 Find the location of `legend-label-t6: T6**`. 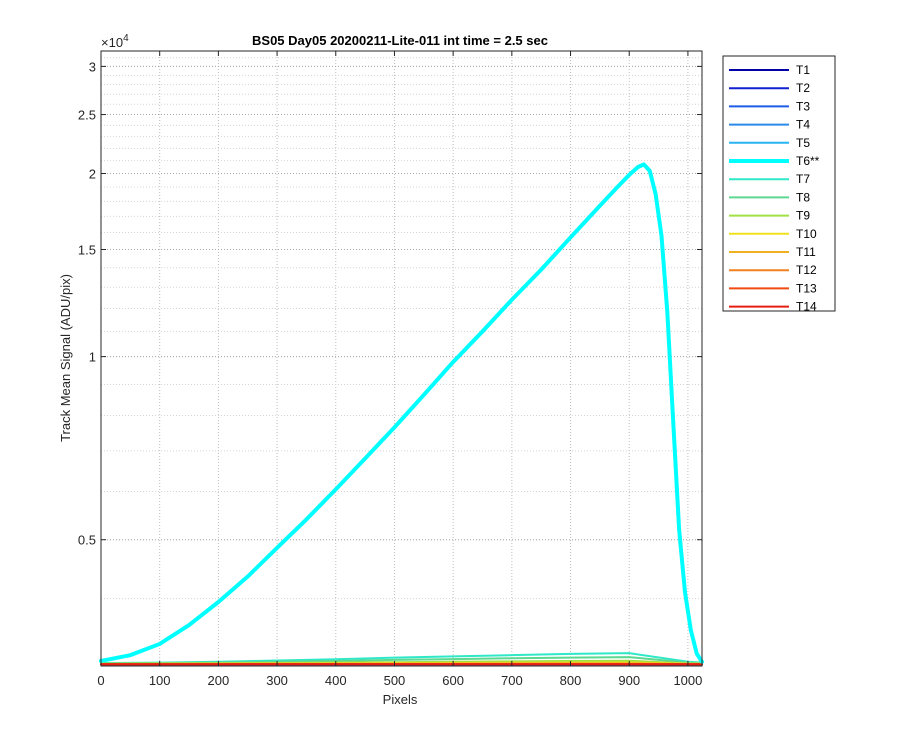

legend-label-t6: T6** is located at coordinates (808, 161).